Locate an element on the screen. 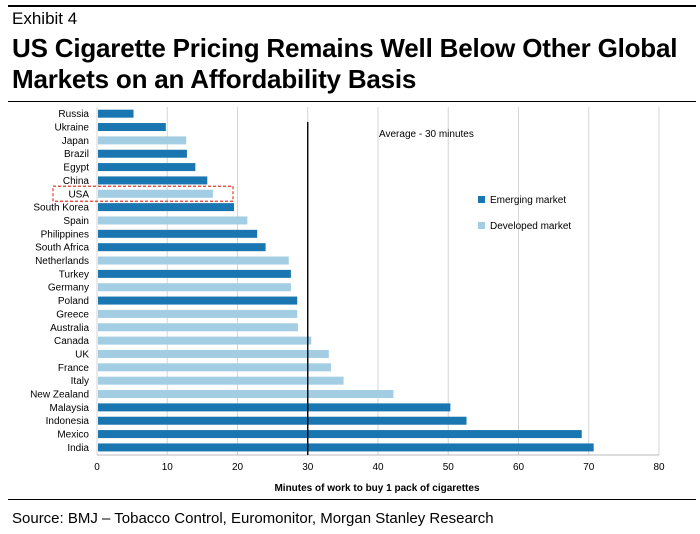 The width and height of the screenshot is (700, 534). bar-ukraine is located at coordinates (132, 127).